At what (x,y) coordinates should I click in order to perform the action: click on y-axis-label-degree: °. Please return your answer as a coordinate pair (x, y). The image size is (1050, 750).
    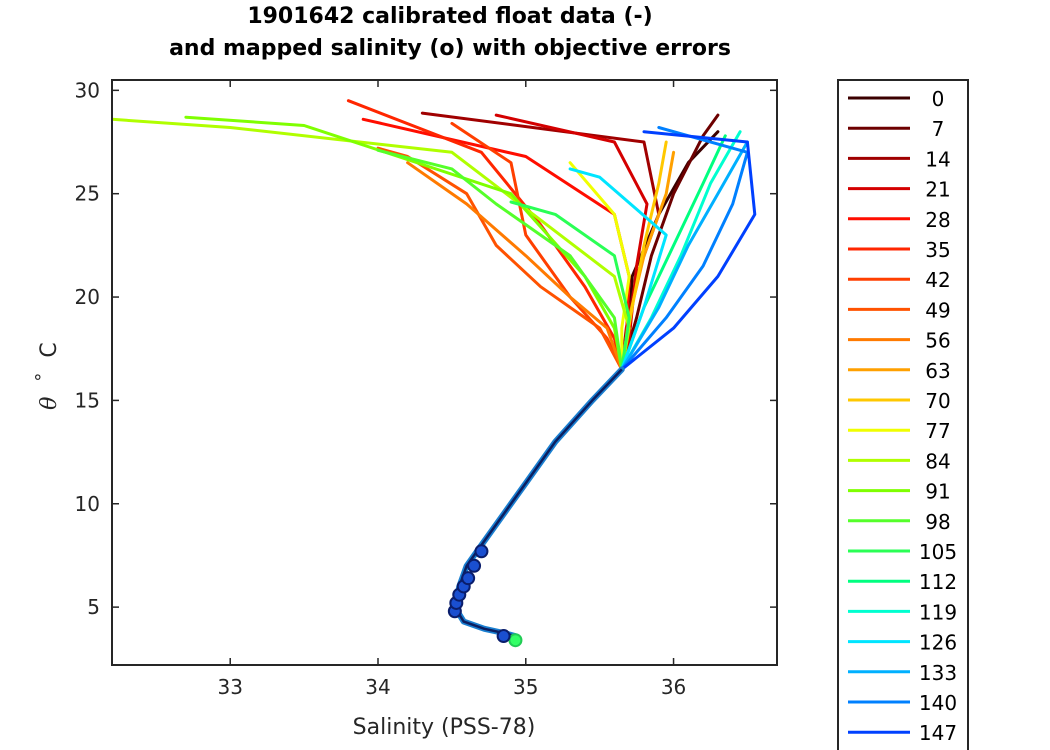
    Looking at the image, I should click on (42, 377).